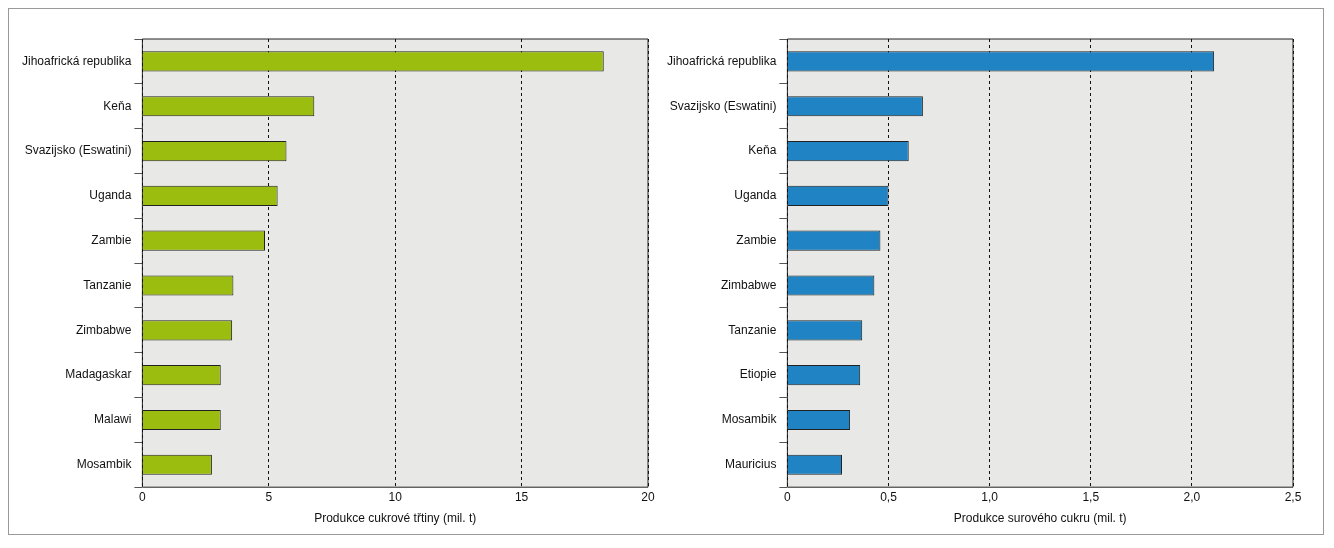 This screenshot has width=1334, height=548. I want to click on x-tick-label: 2,5, so click(1293, 496).